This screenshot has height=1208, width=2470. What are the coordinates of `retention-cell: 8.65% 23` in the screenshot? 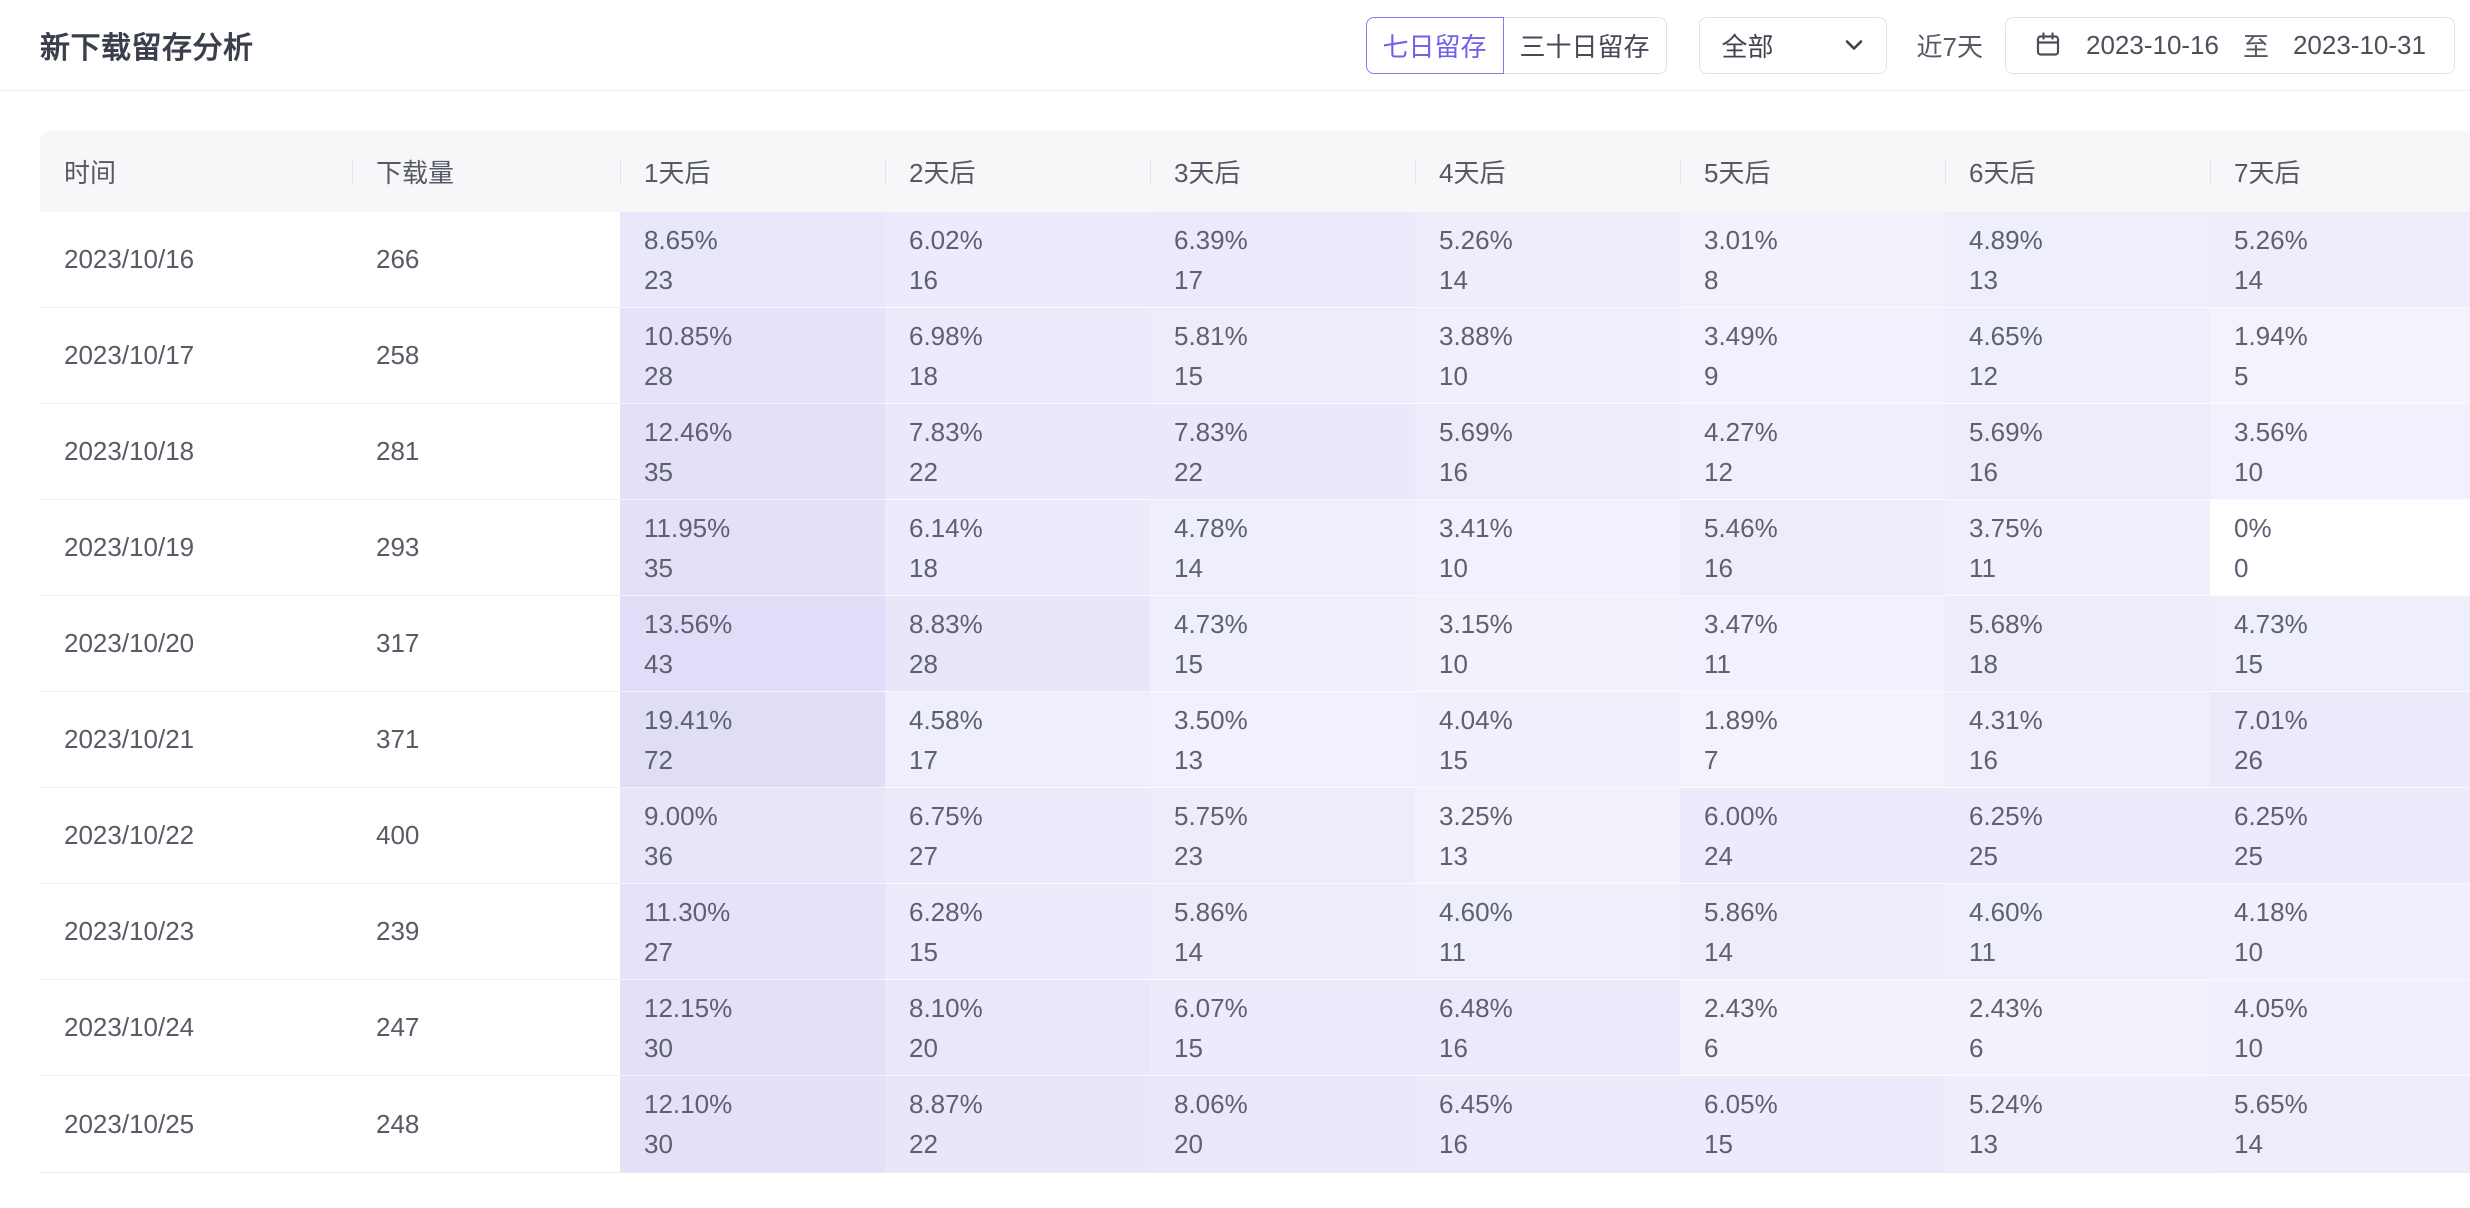 It's located at (752, 260).